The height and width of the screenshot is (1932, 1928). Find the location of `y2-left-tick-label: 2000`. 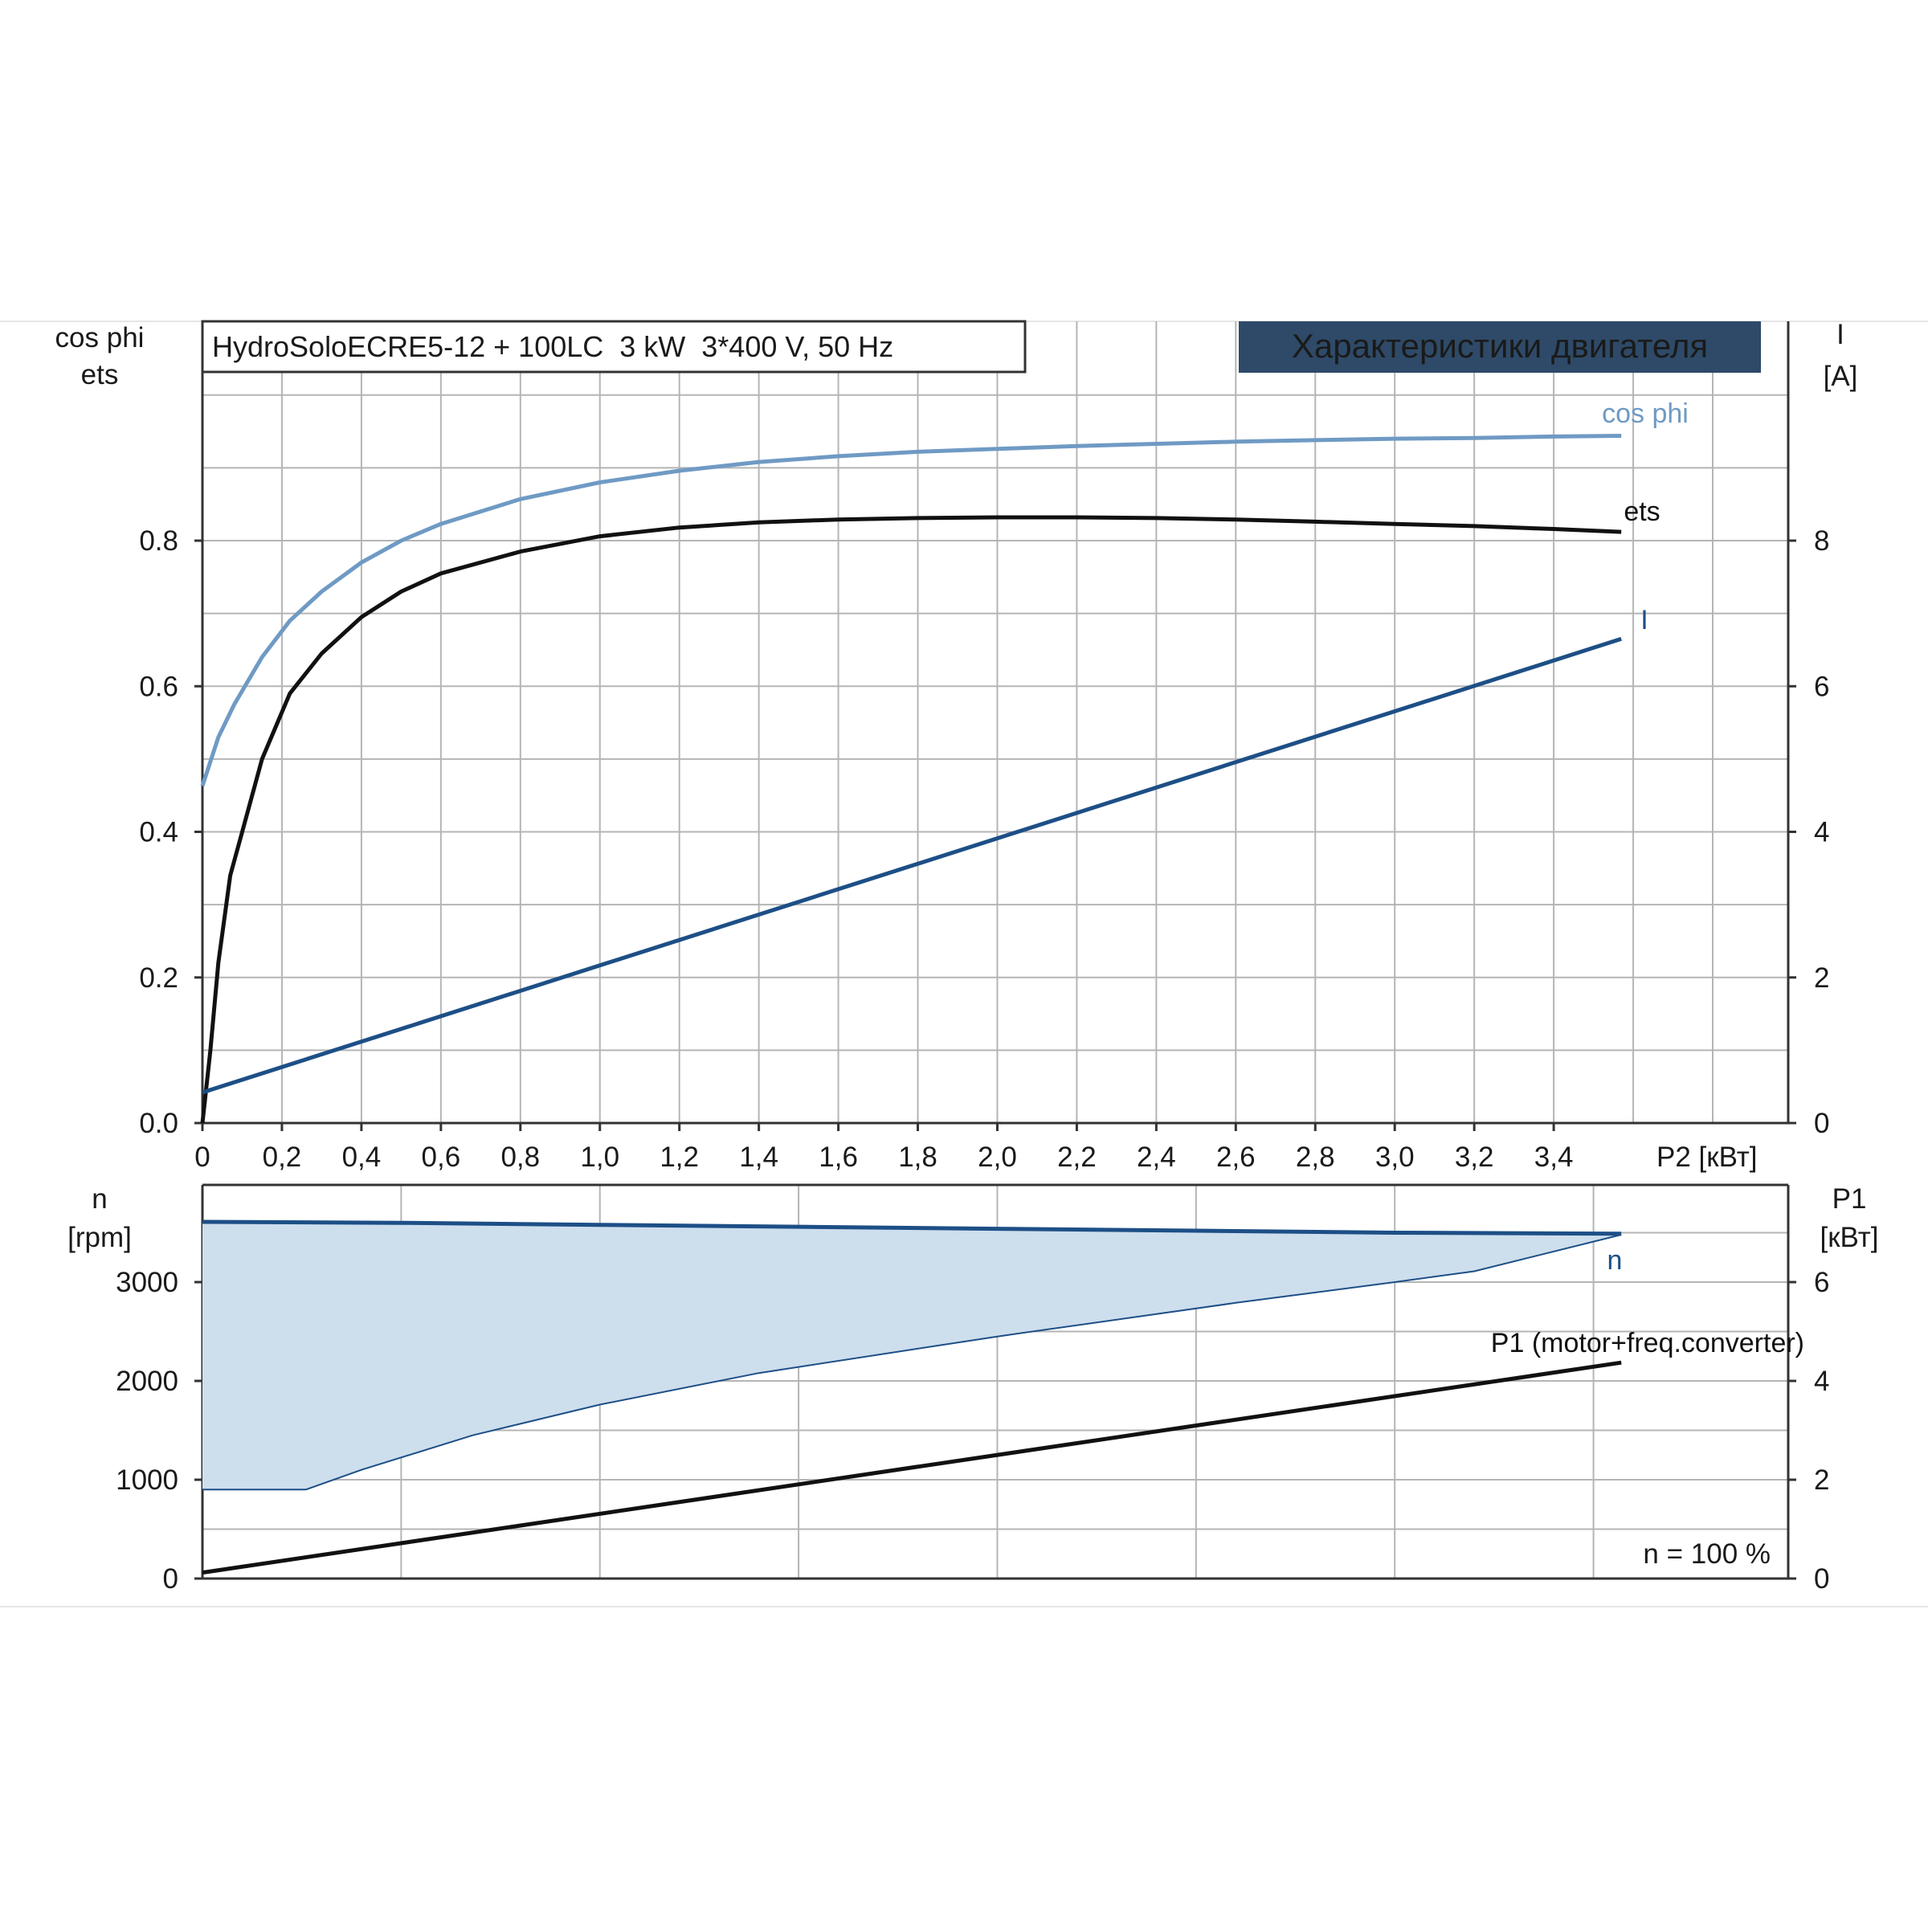

y2-left-tick-label: 2000 is located at coordinates (147, 1381).